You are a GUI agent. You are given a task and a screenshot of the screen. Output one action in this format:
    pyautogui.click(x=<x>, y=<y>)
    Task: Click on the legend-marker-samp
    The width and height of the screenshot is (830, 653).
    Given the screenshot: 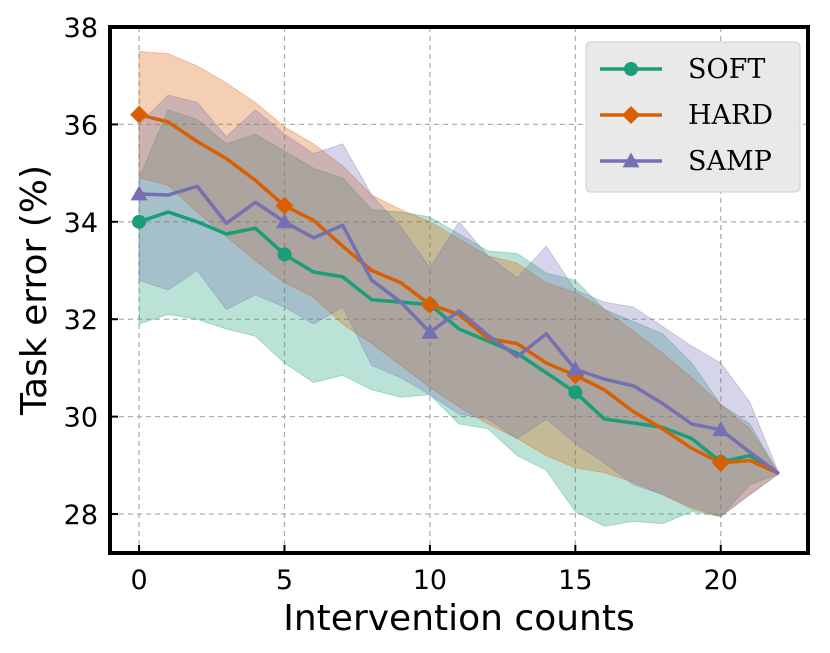 What is the action you would take?
    pyautogui.click(x=631, y=160)
    